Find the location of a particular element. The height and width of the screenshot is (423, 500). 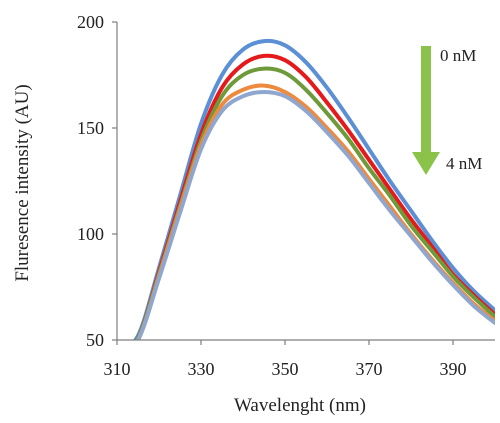

y-ticks: 50 100 150 200 is located at coordinates (97, 181).